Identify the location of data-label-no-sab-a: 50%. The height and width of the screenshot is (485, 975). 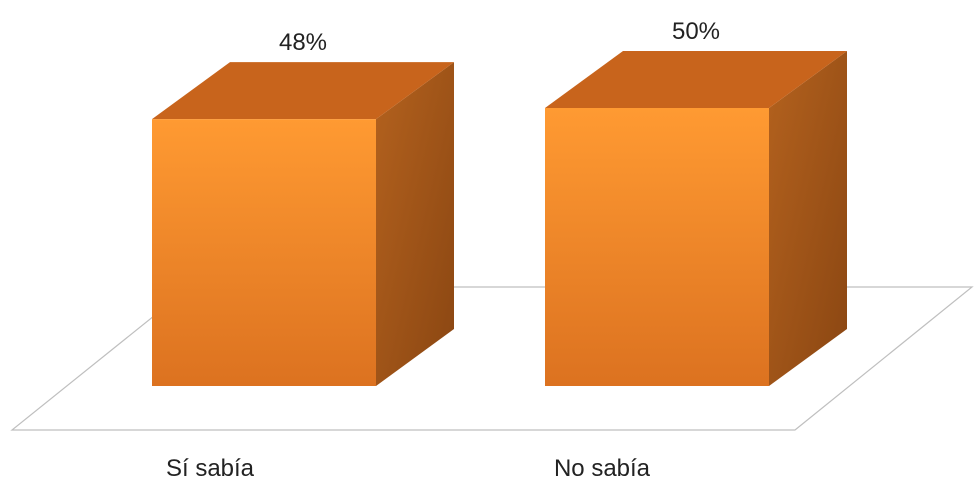
(696, 31).